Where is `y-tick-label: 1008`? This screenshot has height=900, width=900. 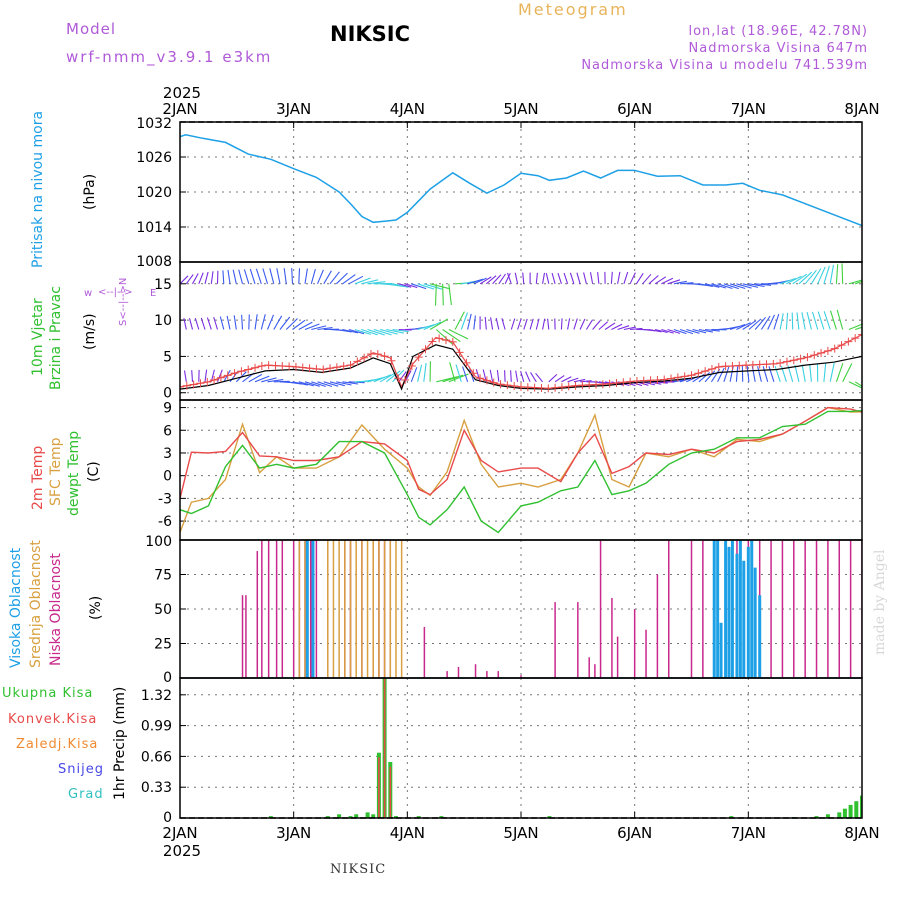
y-tick-label: 1008 is located at coordinates (154, 262).